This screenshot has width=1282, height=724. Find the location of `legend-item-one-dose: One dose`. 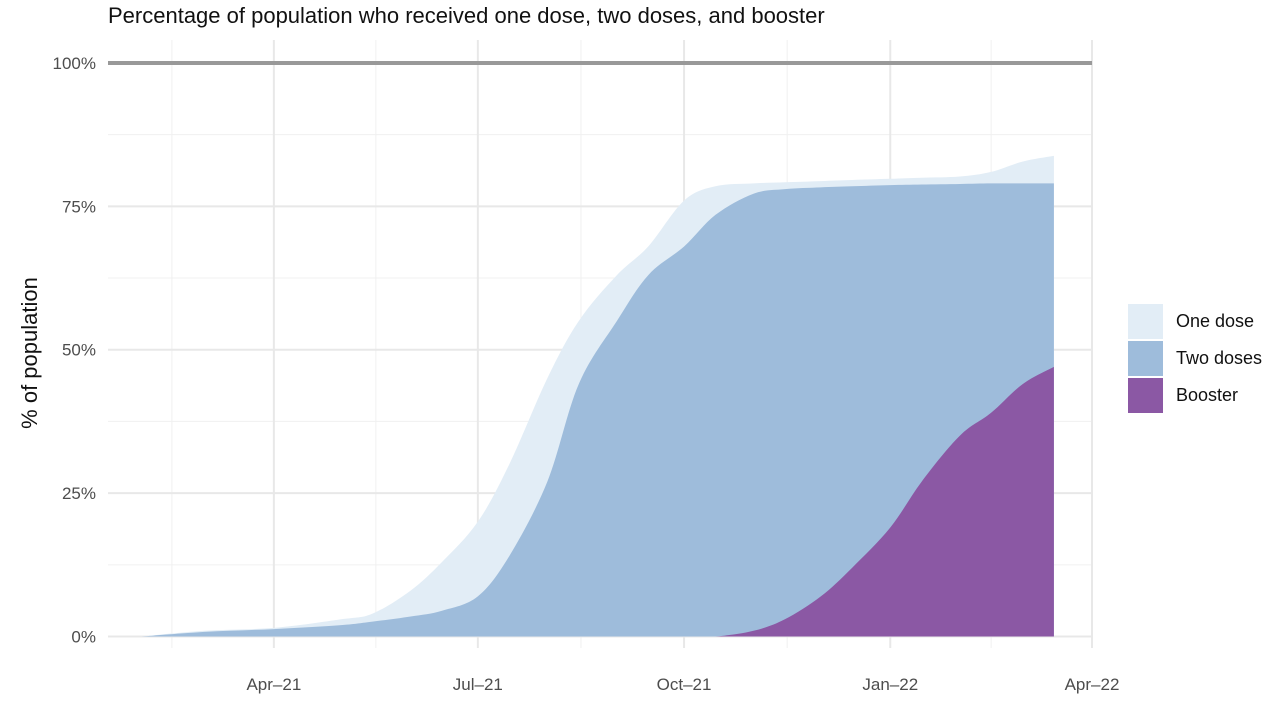

legend-item-one-dose: One dose is located at coordinates (1195, 321).